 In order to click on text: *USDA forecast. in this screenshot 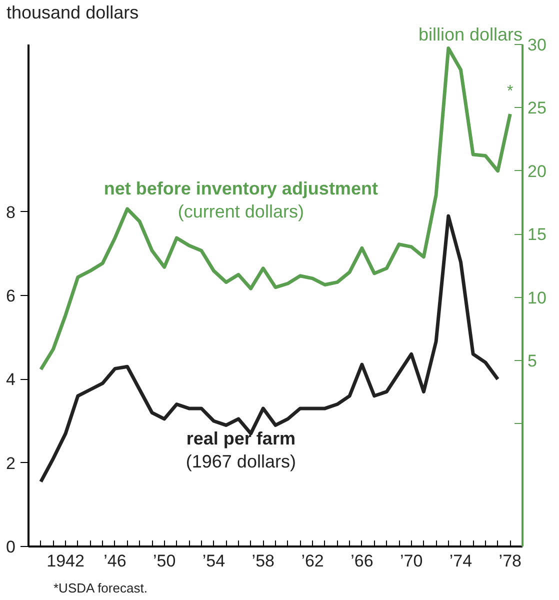, I will do `click(101, 588)`.